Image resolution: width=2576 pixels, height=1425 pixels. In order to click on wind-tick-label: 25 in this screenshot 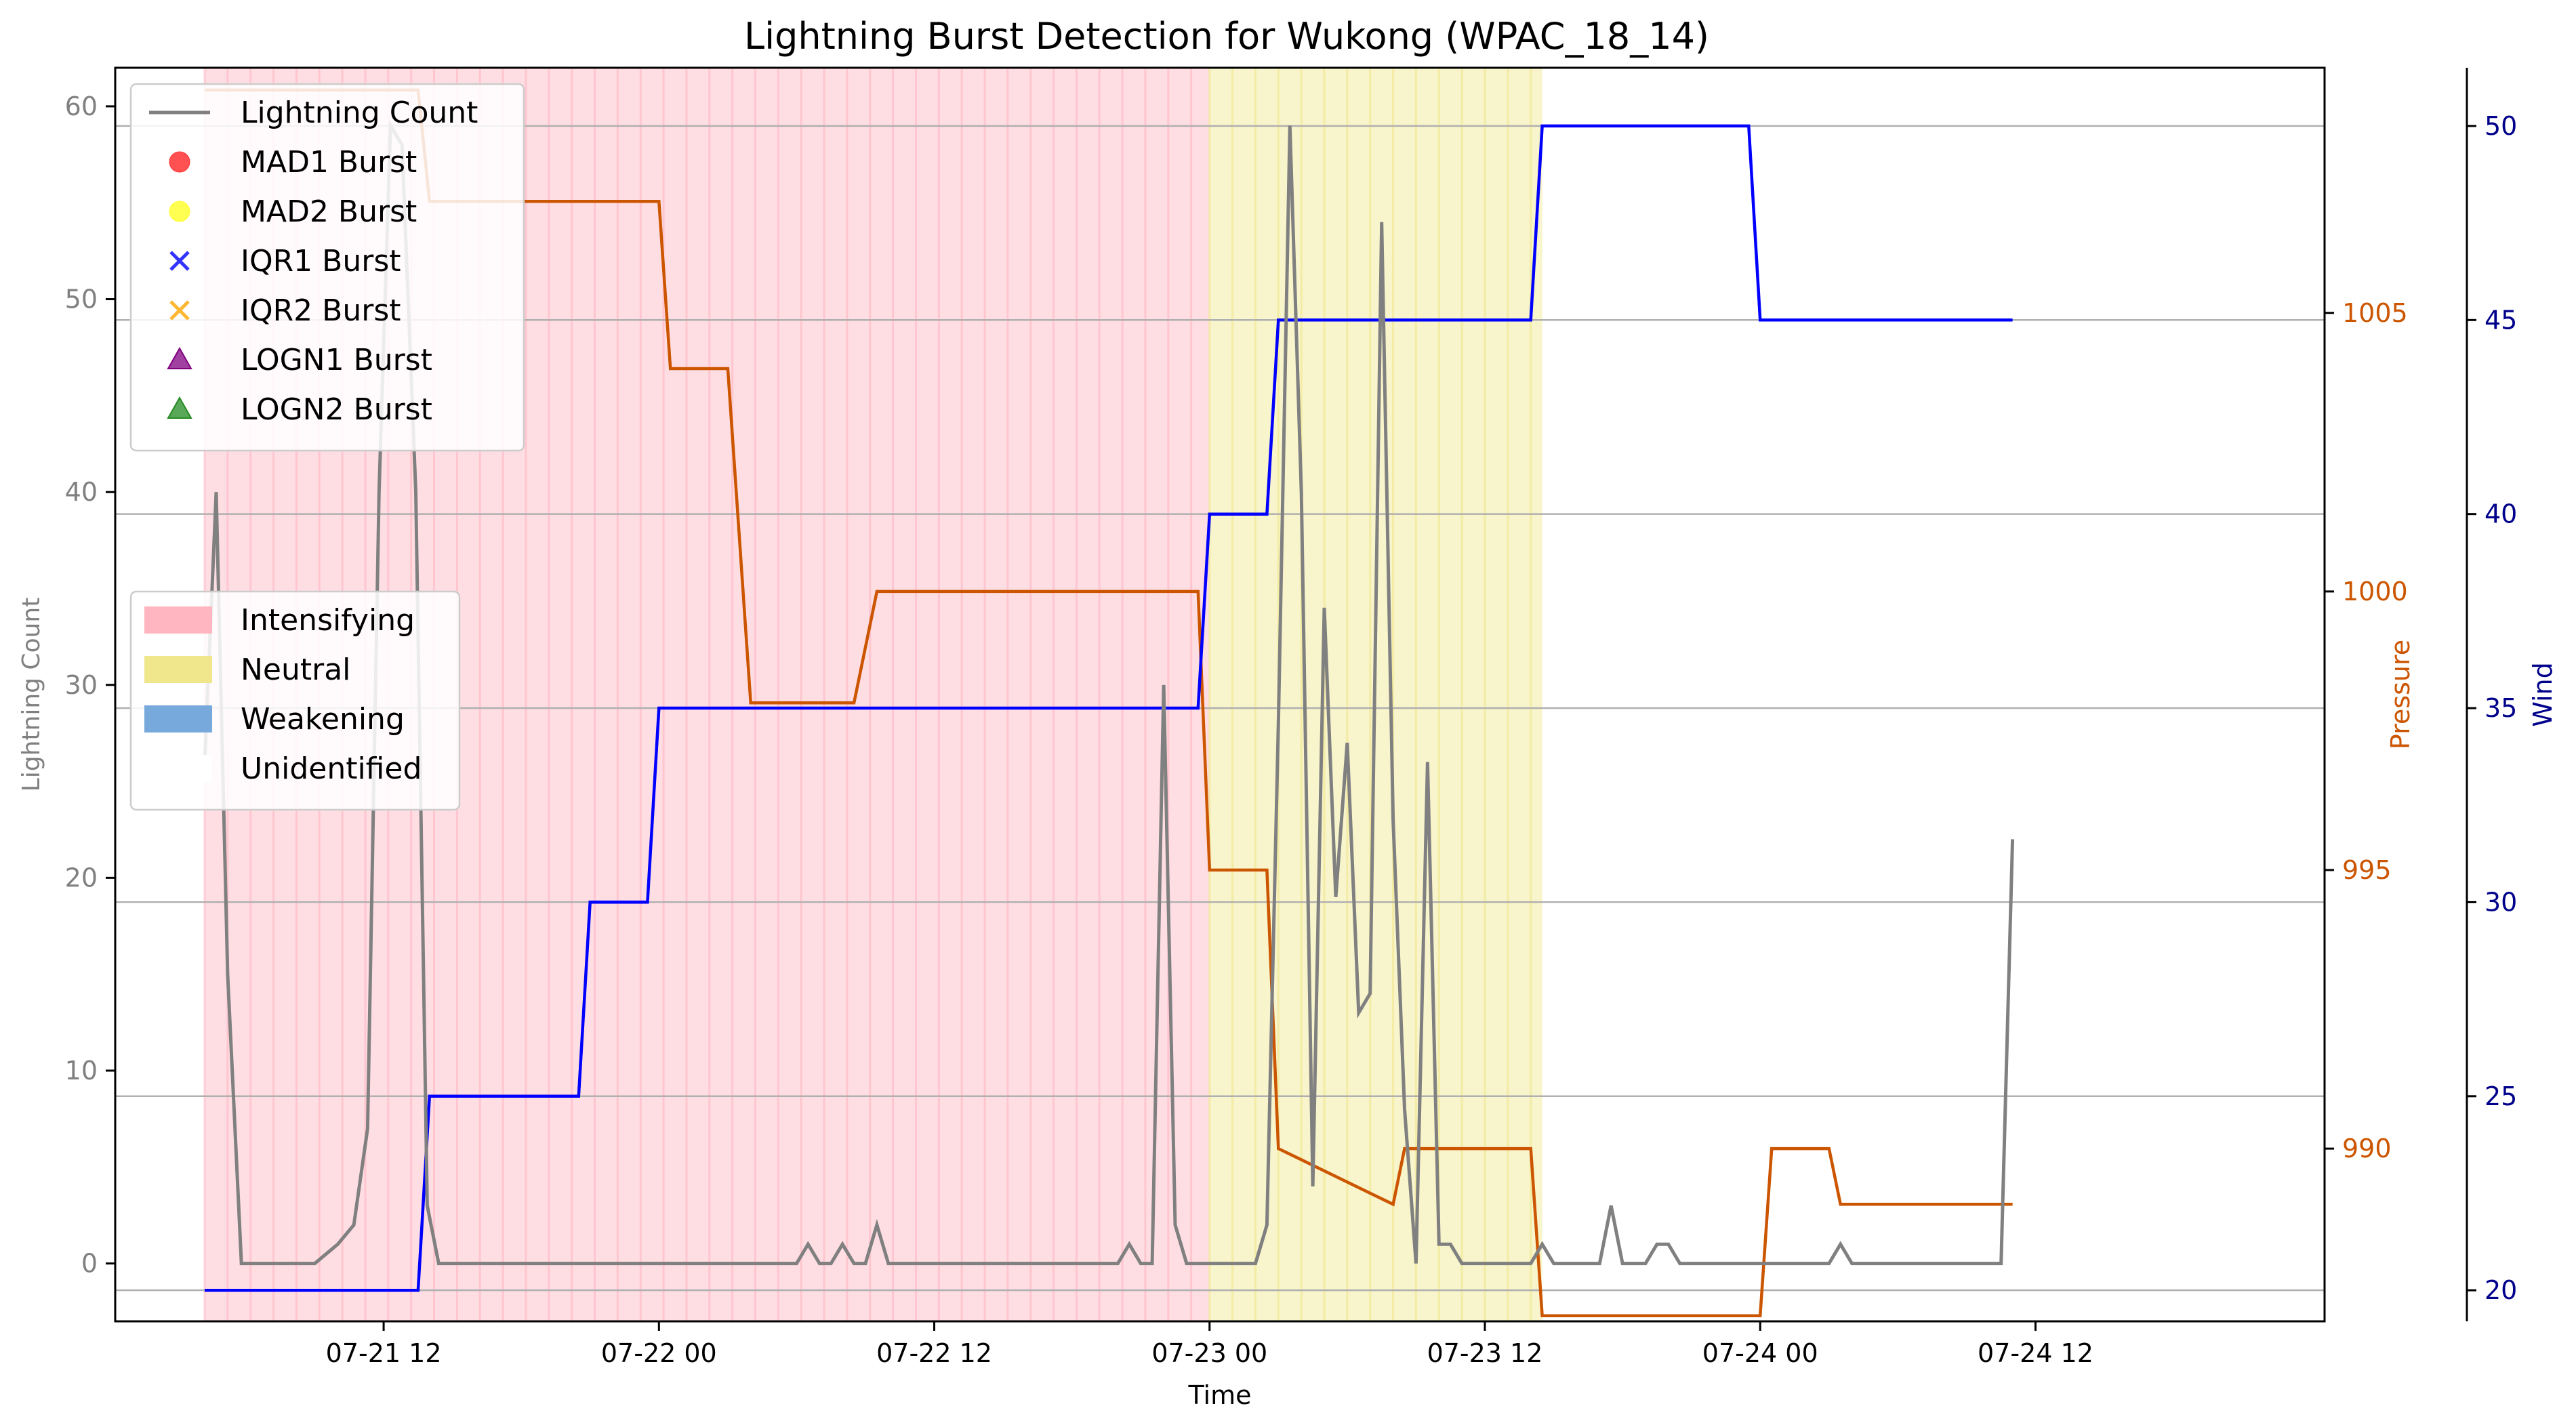, I will do `click(2501, 1096)`.